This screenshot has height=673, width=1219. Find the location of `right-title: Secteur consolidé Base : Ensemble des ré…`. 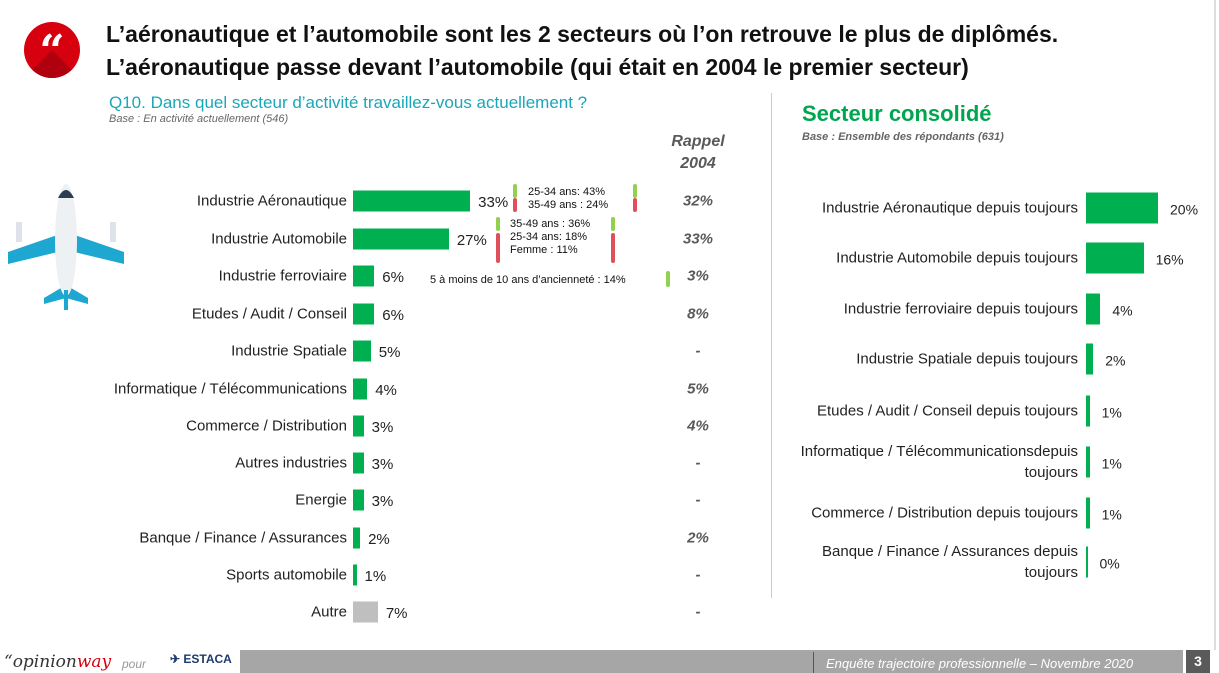

right-title: Secteur consolidé Base : Ensemble des ré… is located at coordinates (903, 122).